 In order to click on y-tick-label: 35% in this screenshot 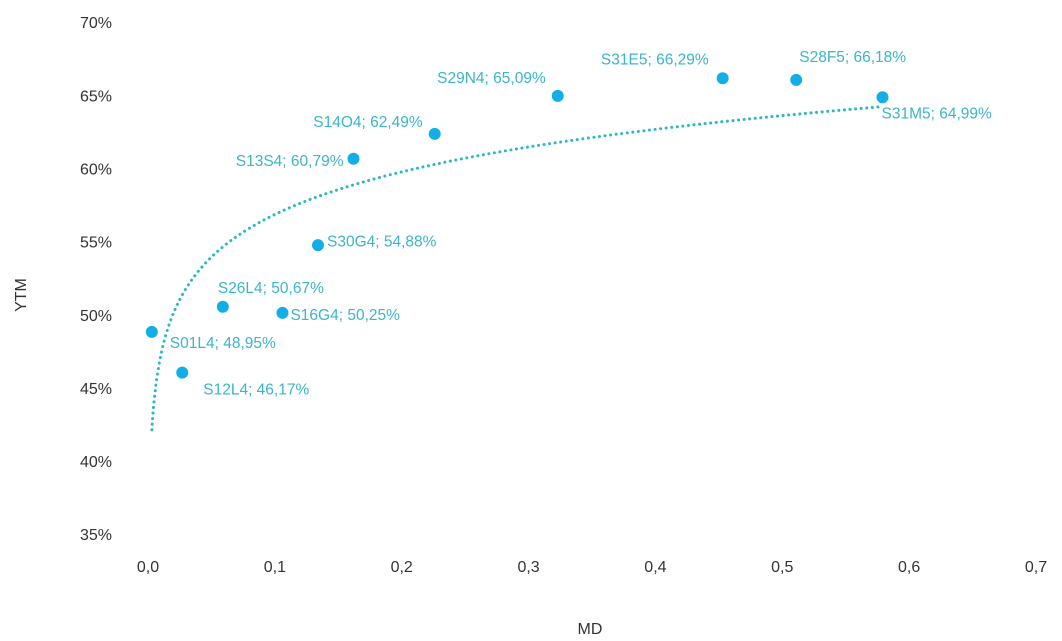, I will do `click(96, 535)`.